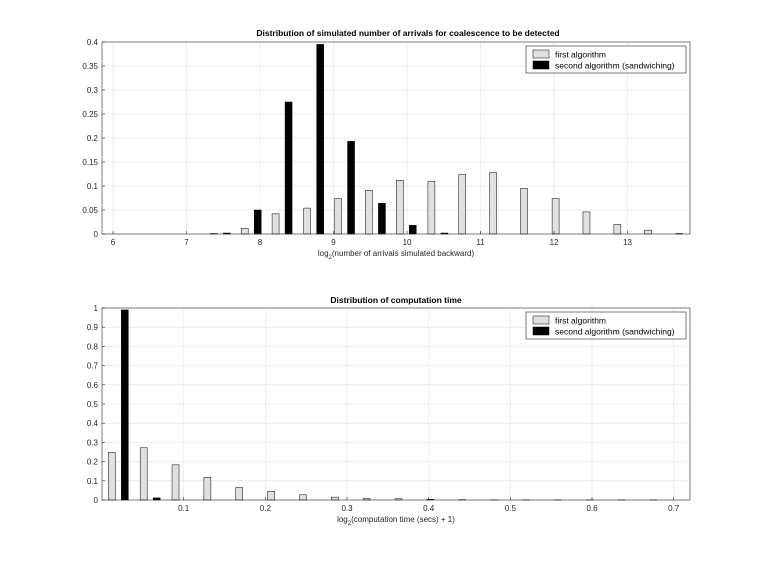 This screenshot has width=763, height=562. I want to click on arrivals-legend-label-second: second algorithm (sandwiching), so click(615, 66).